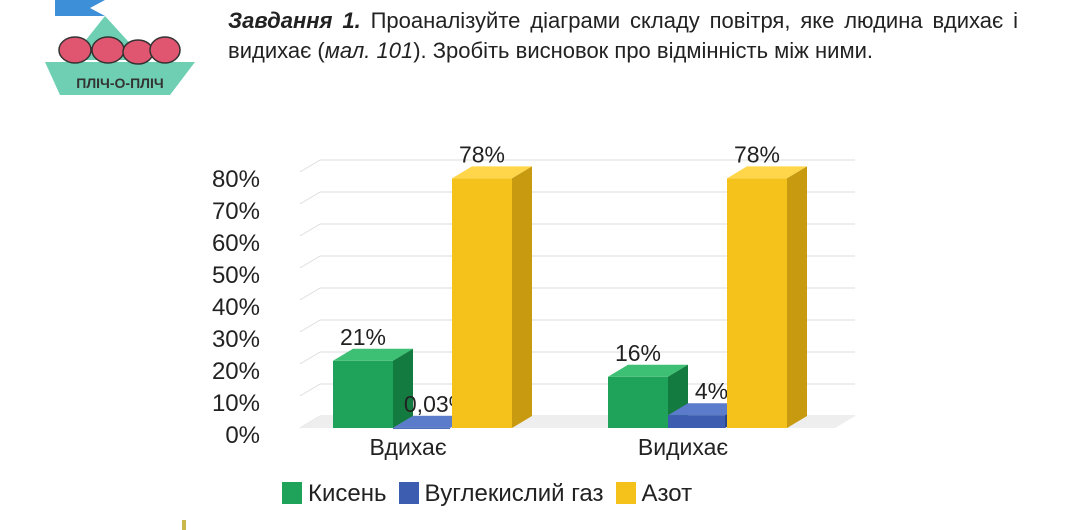  Describe the element at coordinates (236, 179) in the screenshot. I see `y-tick-label: 80%` at that location.